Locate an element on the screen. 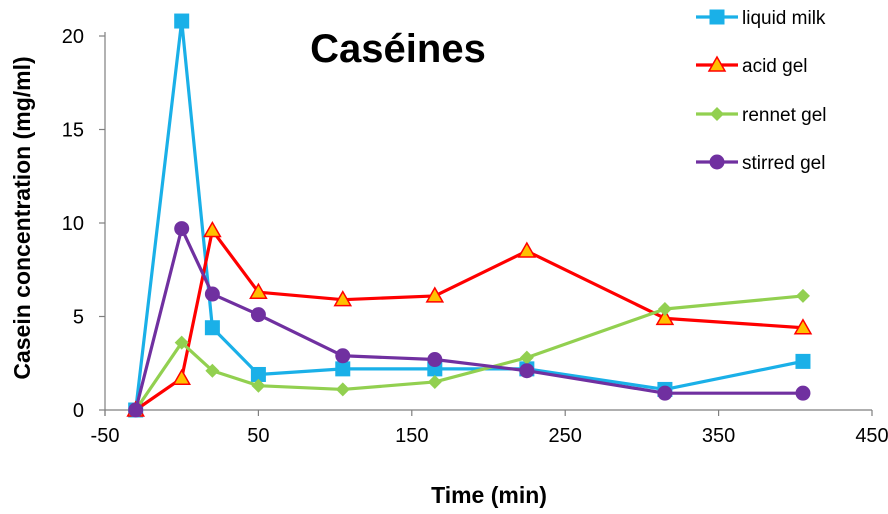 Image resolution: width=888 pixels, height=514 pixels. legend-item-acid-gel: acid gel is located at coordinates (752, 66).